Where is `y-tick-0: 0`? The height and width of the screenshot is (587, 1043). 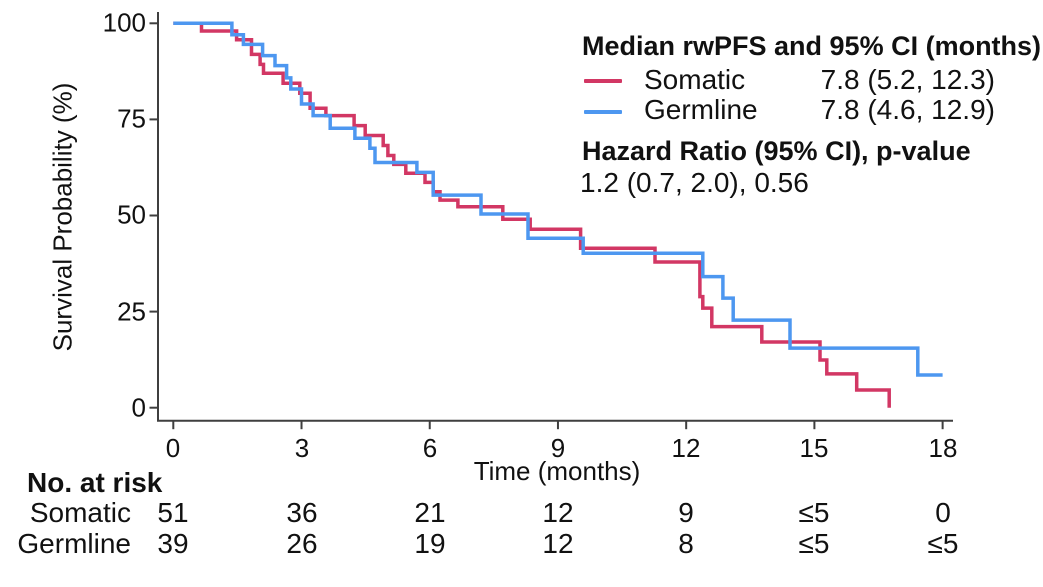 y-tick-0: 0 is located at coordinates (138, 407).